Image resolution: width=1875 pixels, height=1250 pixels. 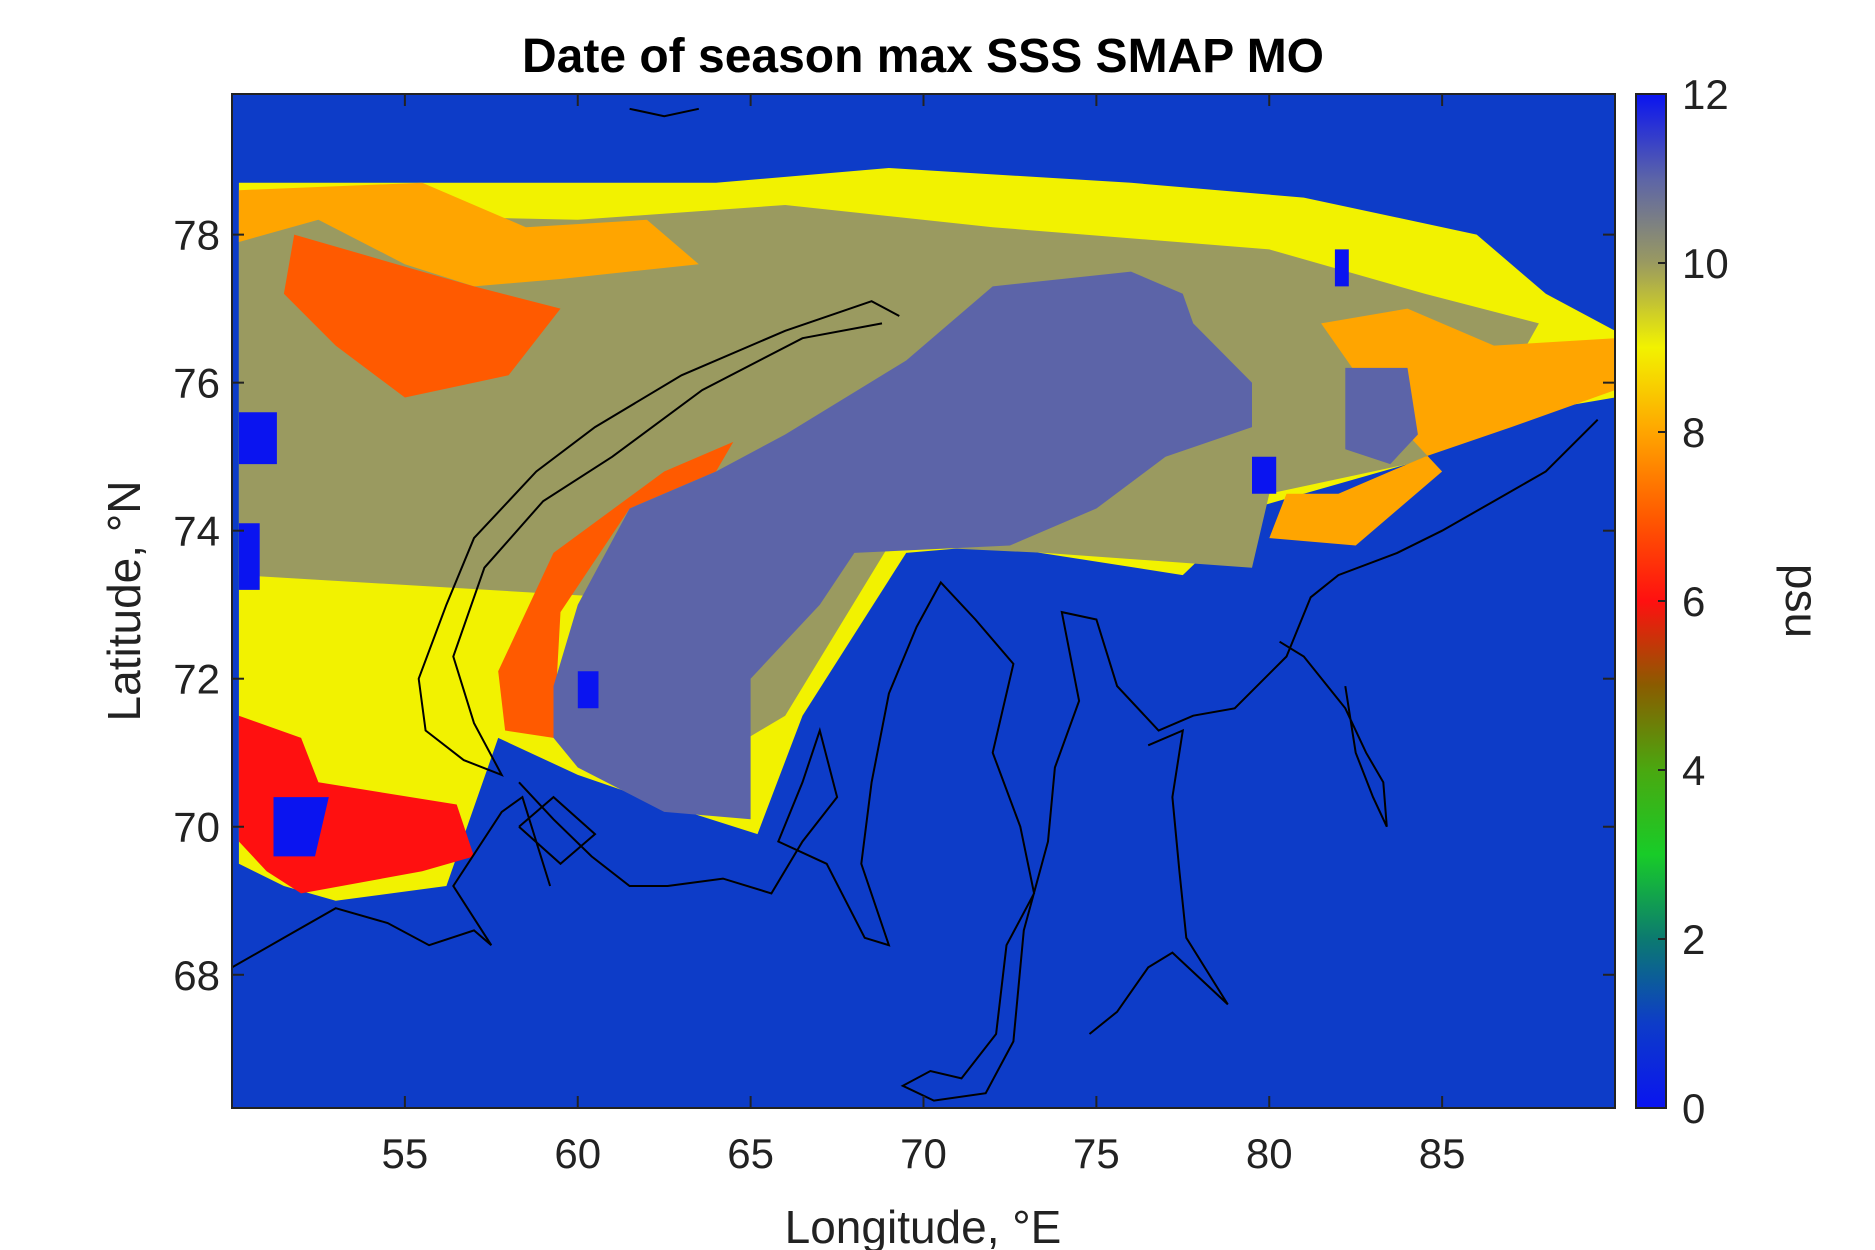 What do you see at coordinates (1158, 881) in the screenshot?
I see `coastline-ob-gulf-east` at bounding box center [1158, 881].